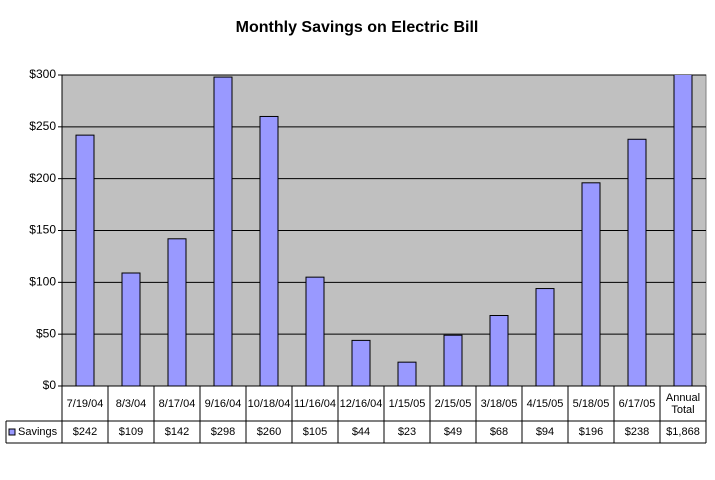 This screenshot has height=480, width=715. I want to click on x-tick-label: Annual Total, so click(683, 403).